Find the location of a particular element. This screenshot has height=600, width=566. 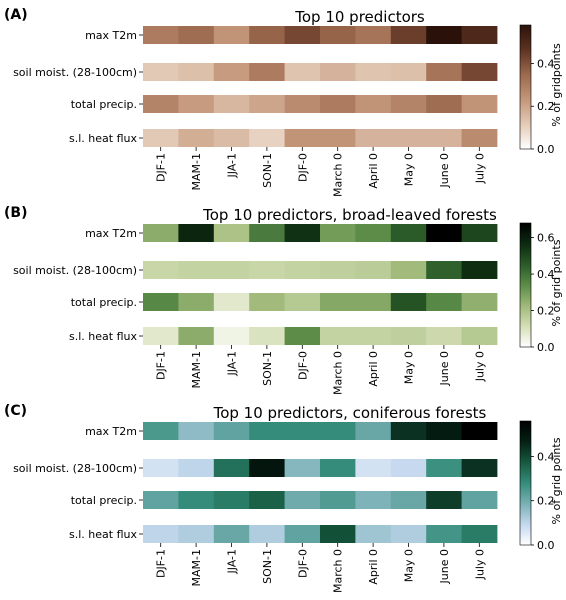

colorbar-tick-label: 0.6 is located at coordinates (546, 238).